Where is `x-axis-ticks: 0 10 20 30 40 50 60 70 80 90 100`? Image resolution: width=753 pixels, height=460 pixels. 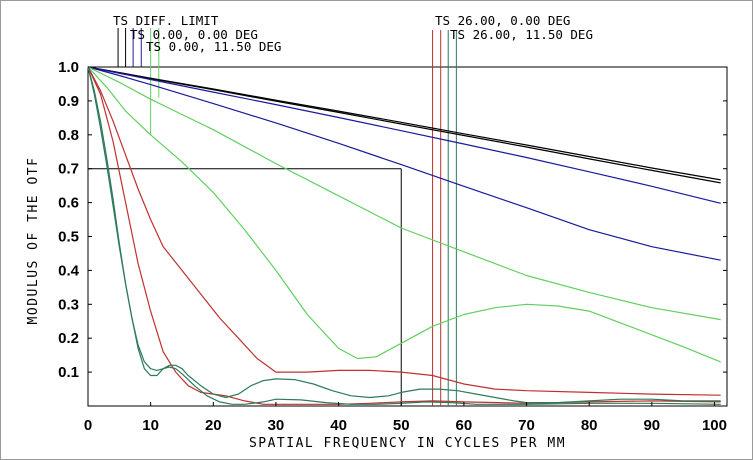
x-axis-ticks: 0 10 20 30 40 50 60 70 80 90 100 is located at coordinates (405, 418).